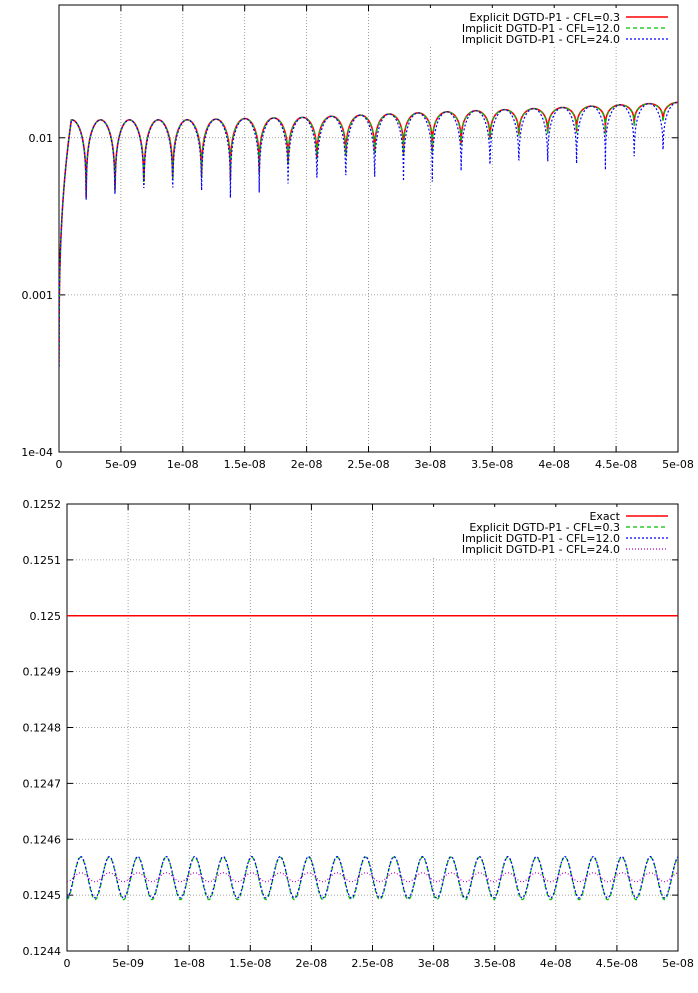 The image size is (698, 993). What do you see at coordinates (42, 951) in the screenshot?
I see `y-tick-label: 0.1244` at bounding box center [42, 951].